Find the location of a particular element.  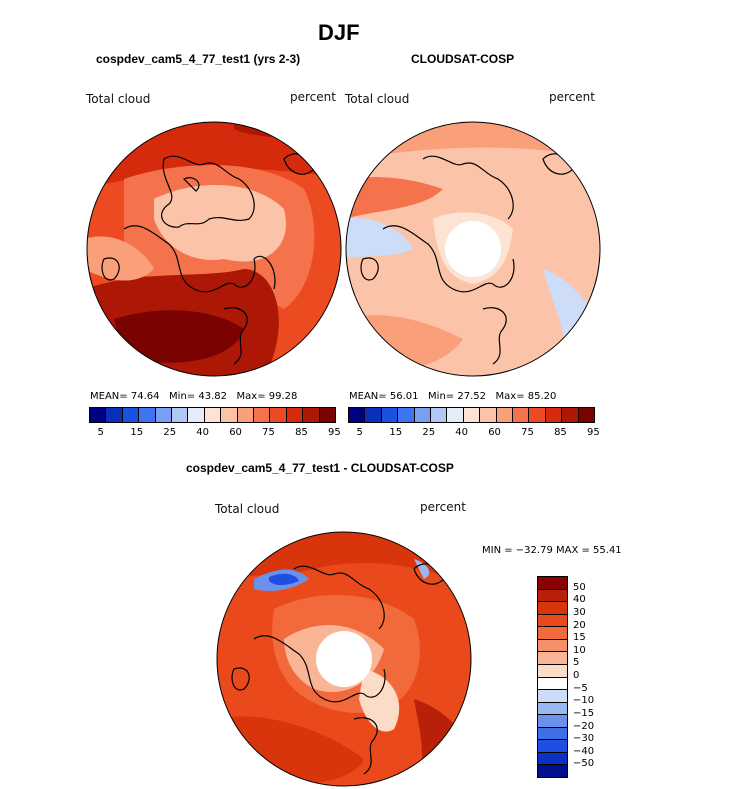

colorbar-tick-label: 0 is located at coordinates (576, 675).